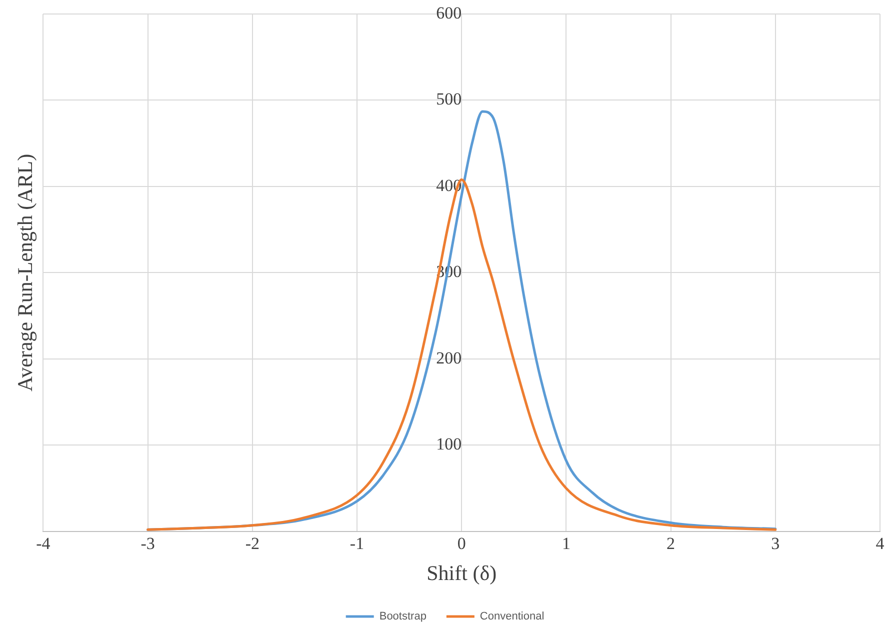 This screenshot has height=640, width=892. Describe the element at coordinates (357, 544) in the screenshot. I see `x-tick-label: -1` at that location.